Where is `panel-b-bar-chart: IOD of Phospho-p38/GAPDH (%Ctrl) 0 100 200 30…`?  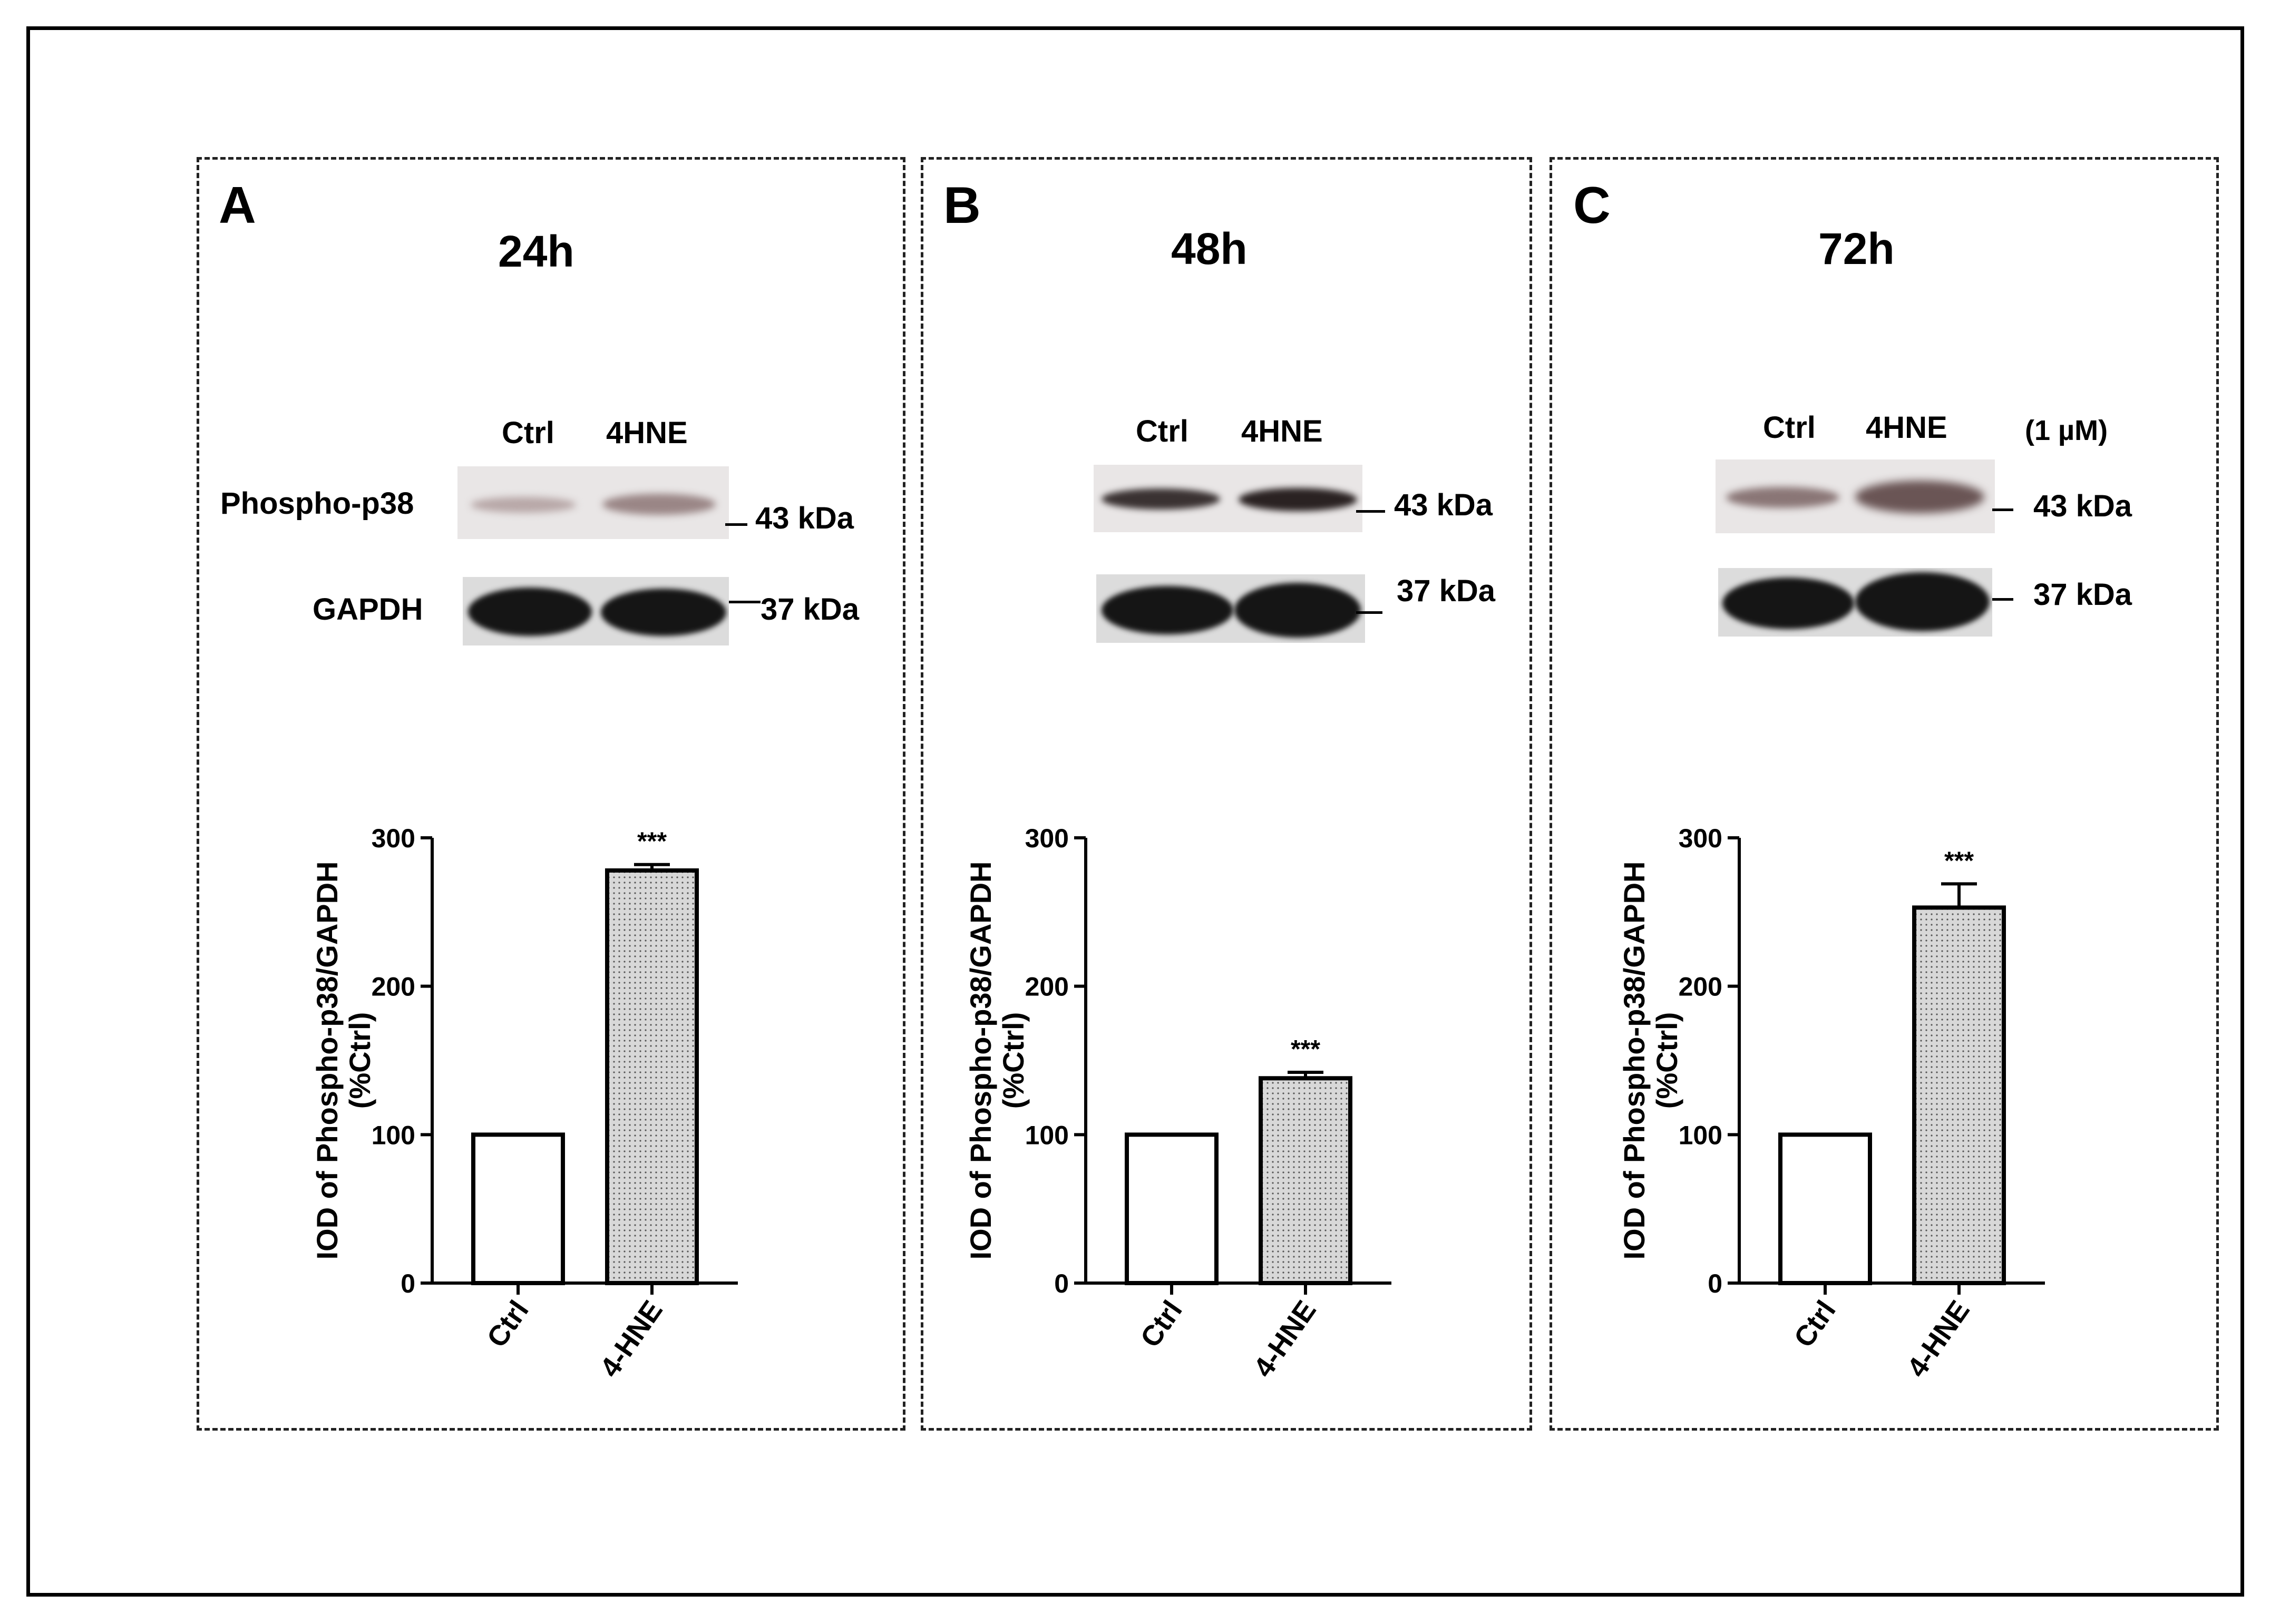 panel-b-bar-chart: IOD of Phospho-p38/GAPDH (%Ctrl) 0 100 200 30… is located at coordinates (1177, 1103).